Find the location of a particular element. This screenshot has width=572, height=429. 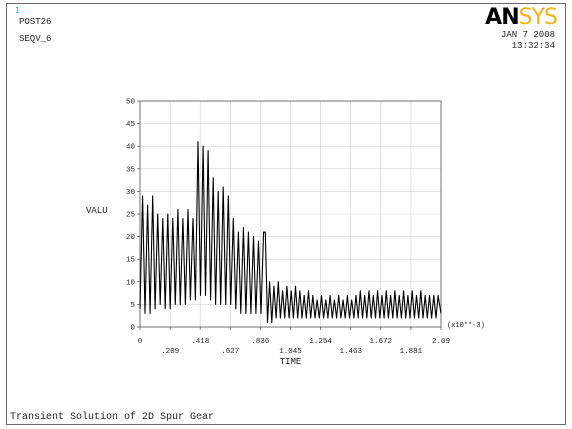

plot-title: Transient Solution of 2D Spur Gear is located at coordinates (112, 417).